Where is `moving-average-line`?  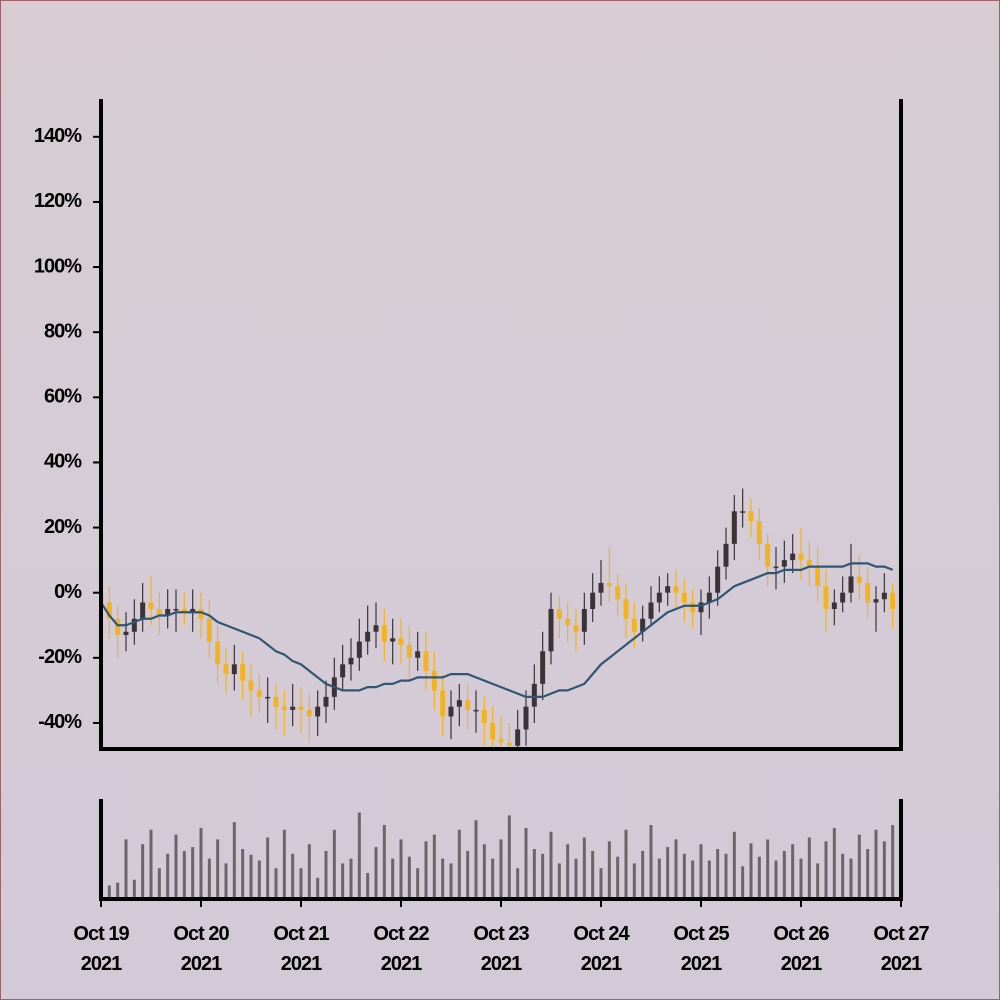
moving-average-line is located at coordinates (497, 630).